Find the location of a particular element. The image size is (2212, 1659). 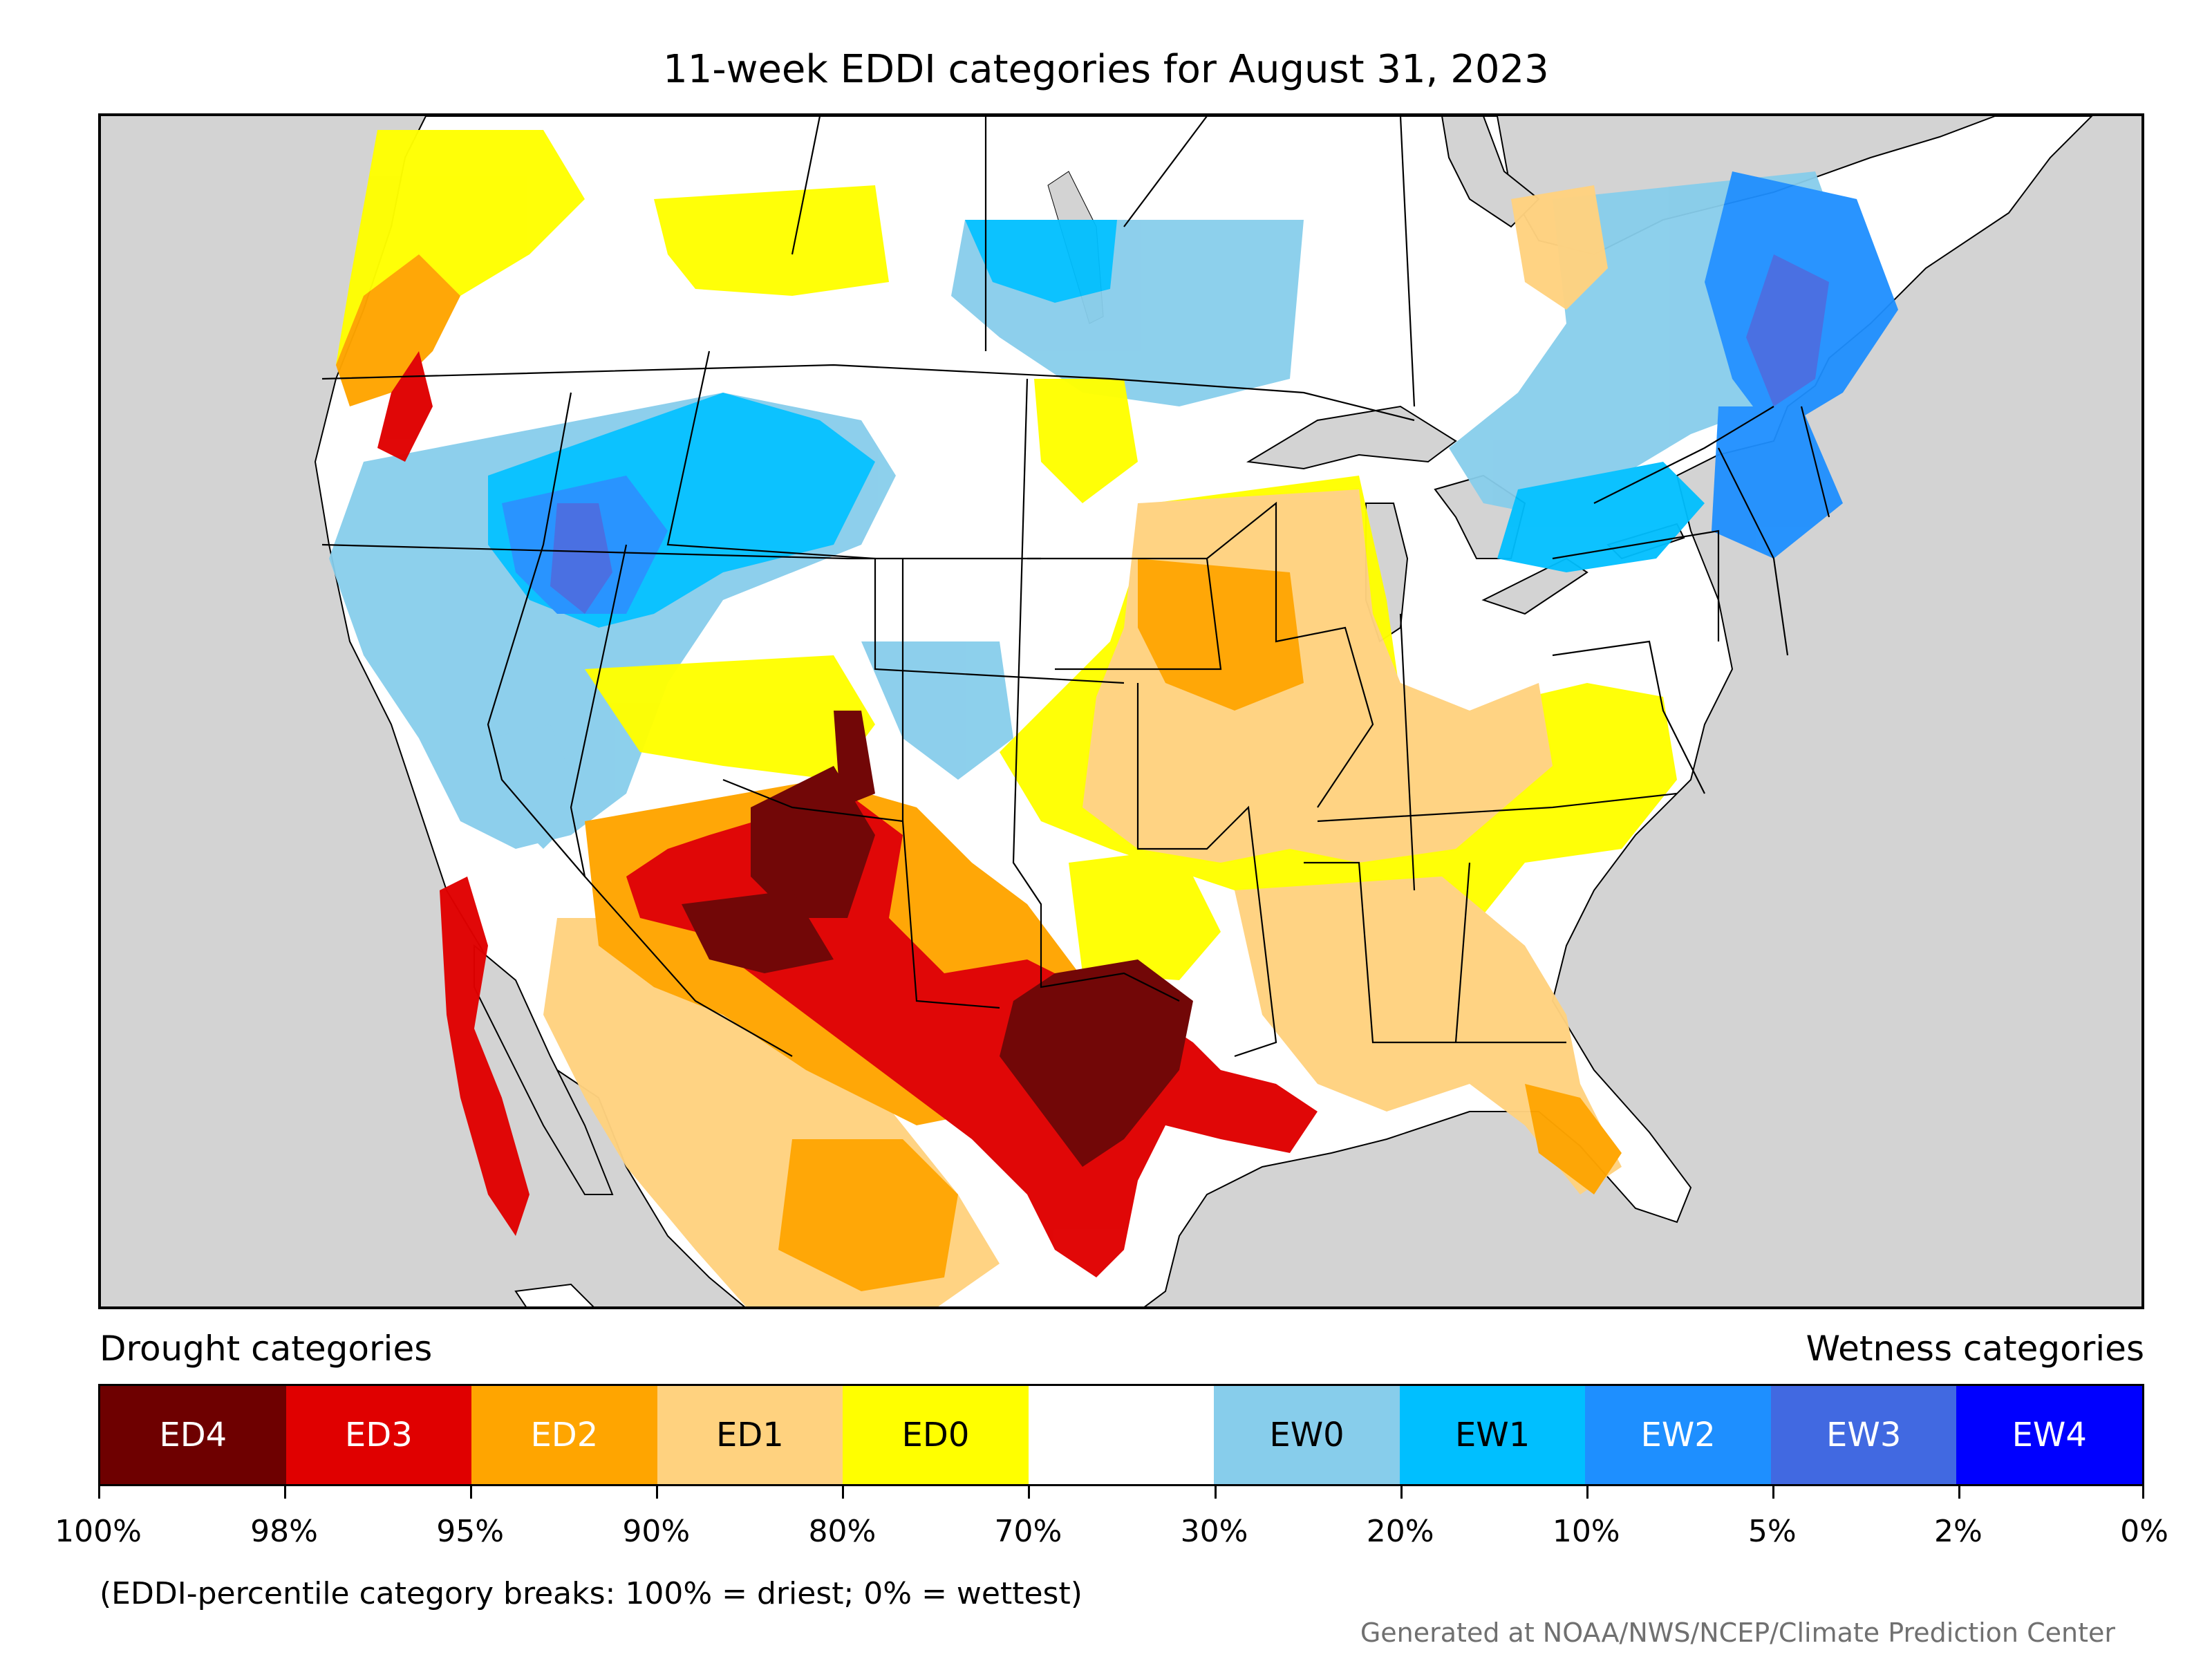

colorbar-tick-label: 70% is located at coordinates (1028, 1531).